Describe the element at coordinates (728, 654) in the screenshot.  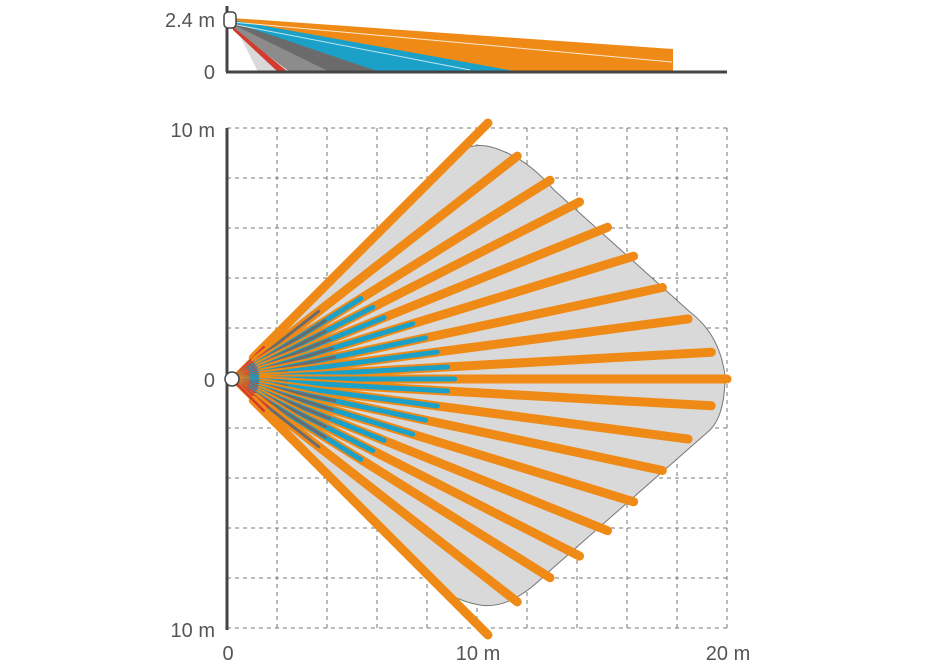
I see `x-axis-label-20: 20 m` at that location.